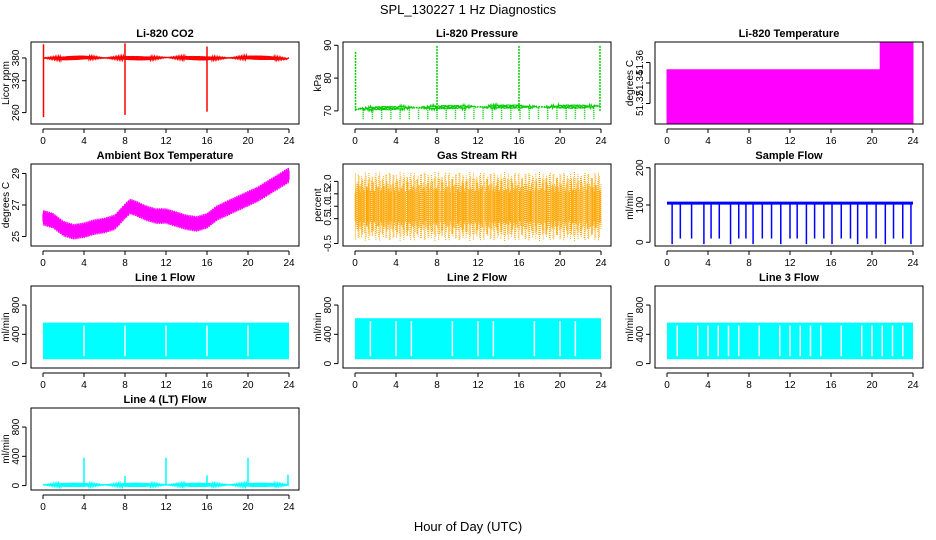 The image size is (936, 540). Describe the element at coordinates (640, 62) in the screenshot. I see `y-tick-label: 51.36` at that location.